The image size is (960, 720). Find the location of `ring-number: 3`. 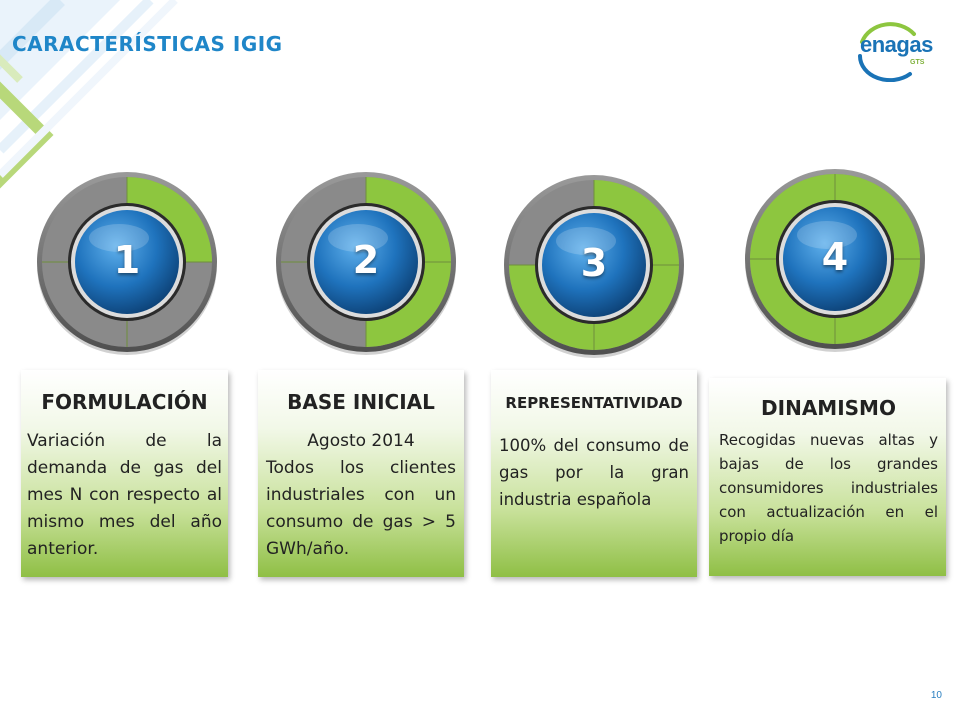

ring-number: 3 is located at coordinates (594, 263).